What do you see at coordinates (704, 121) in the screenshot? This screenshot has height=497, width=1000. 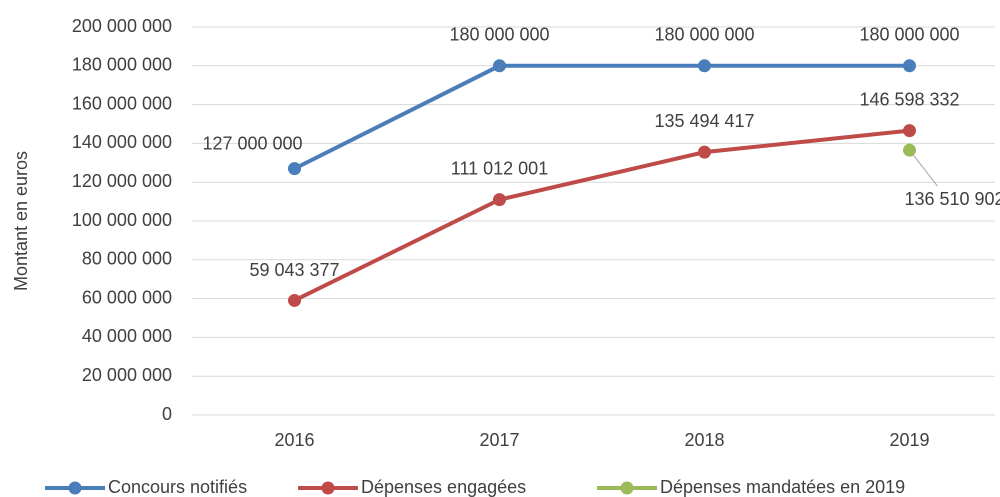 I see `data-label: 135 494 417` at bounding box center [704, 121].